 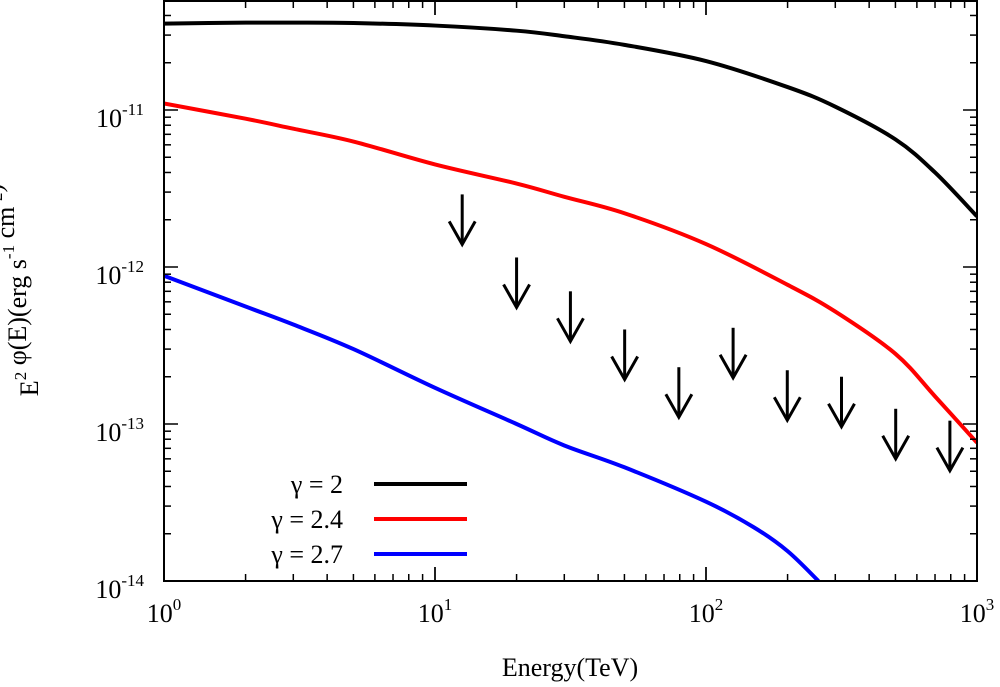 What do you see at coordinates (368, 519) in the screenshot?
I see `legend: γ = 2 γ = 2.4 γ = 2.7` at bounding box center [368, 519].